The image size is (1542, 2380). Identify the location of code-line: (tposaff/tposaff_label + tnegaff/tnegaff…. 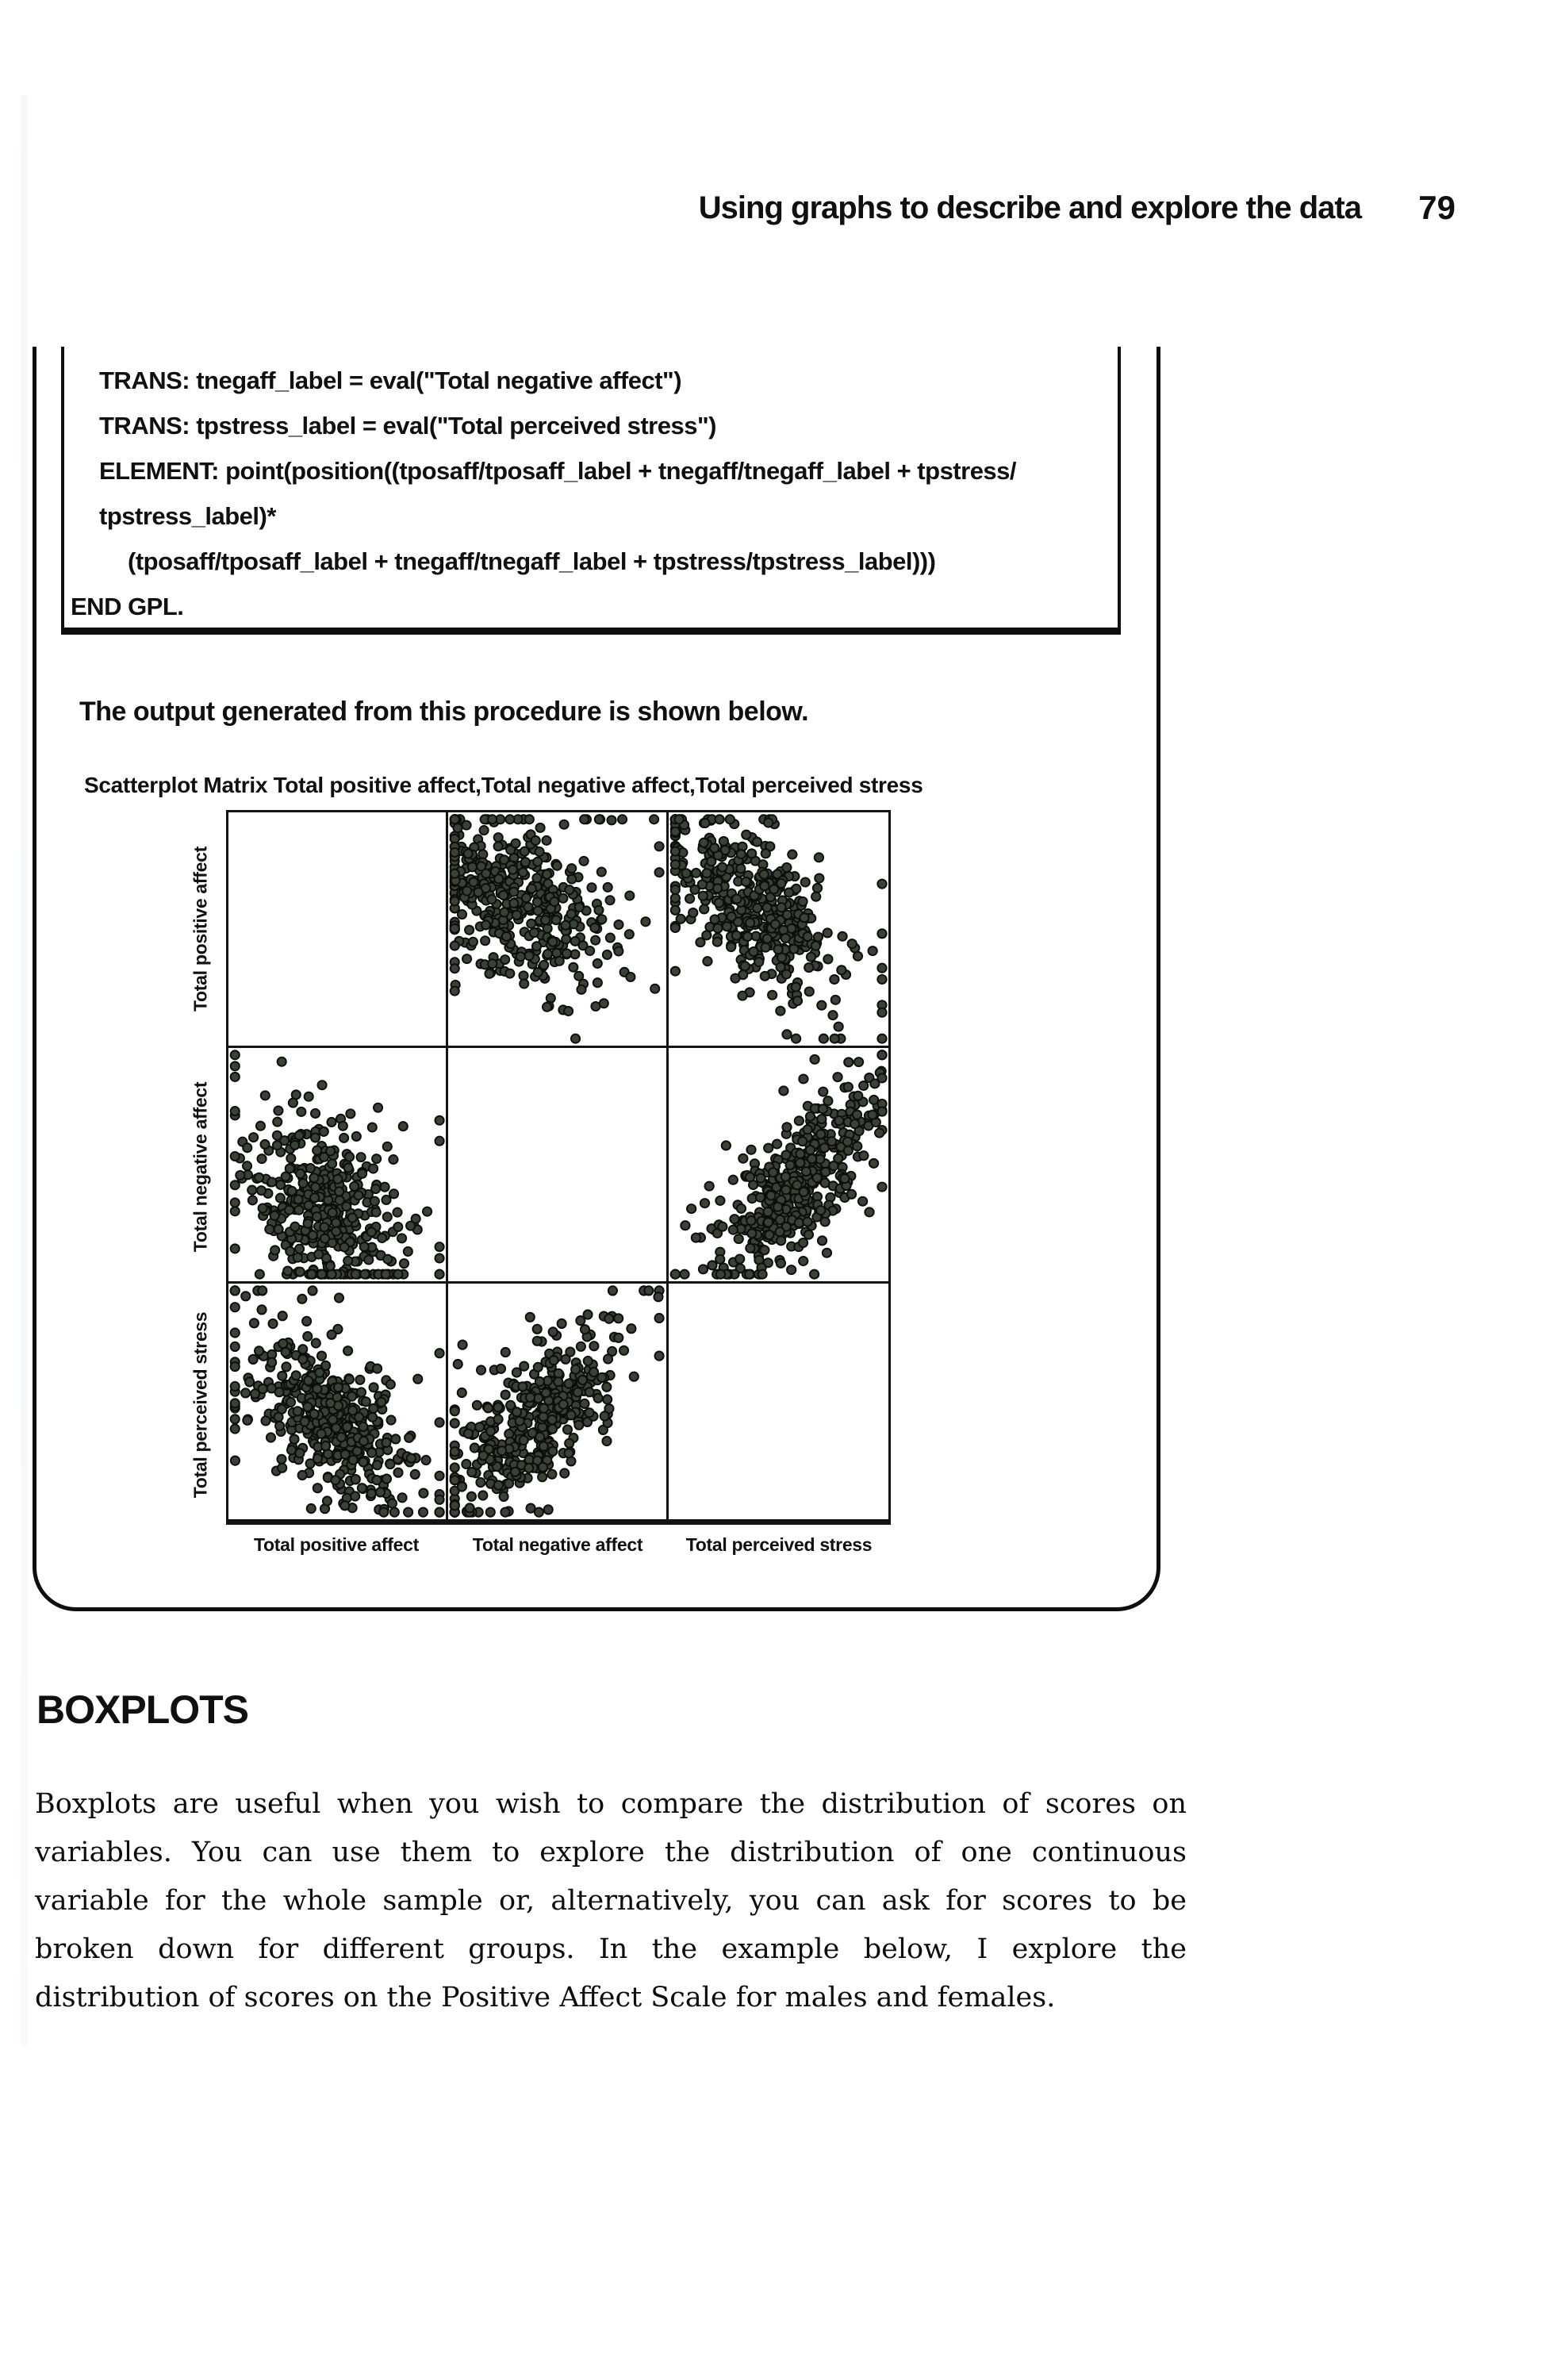
(532, 561).